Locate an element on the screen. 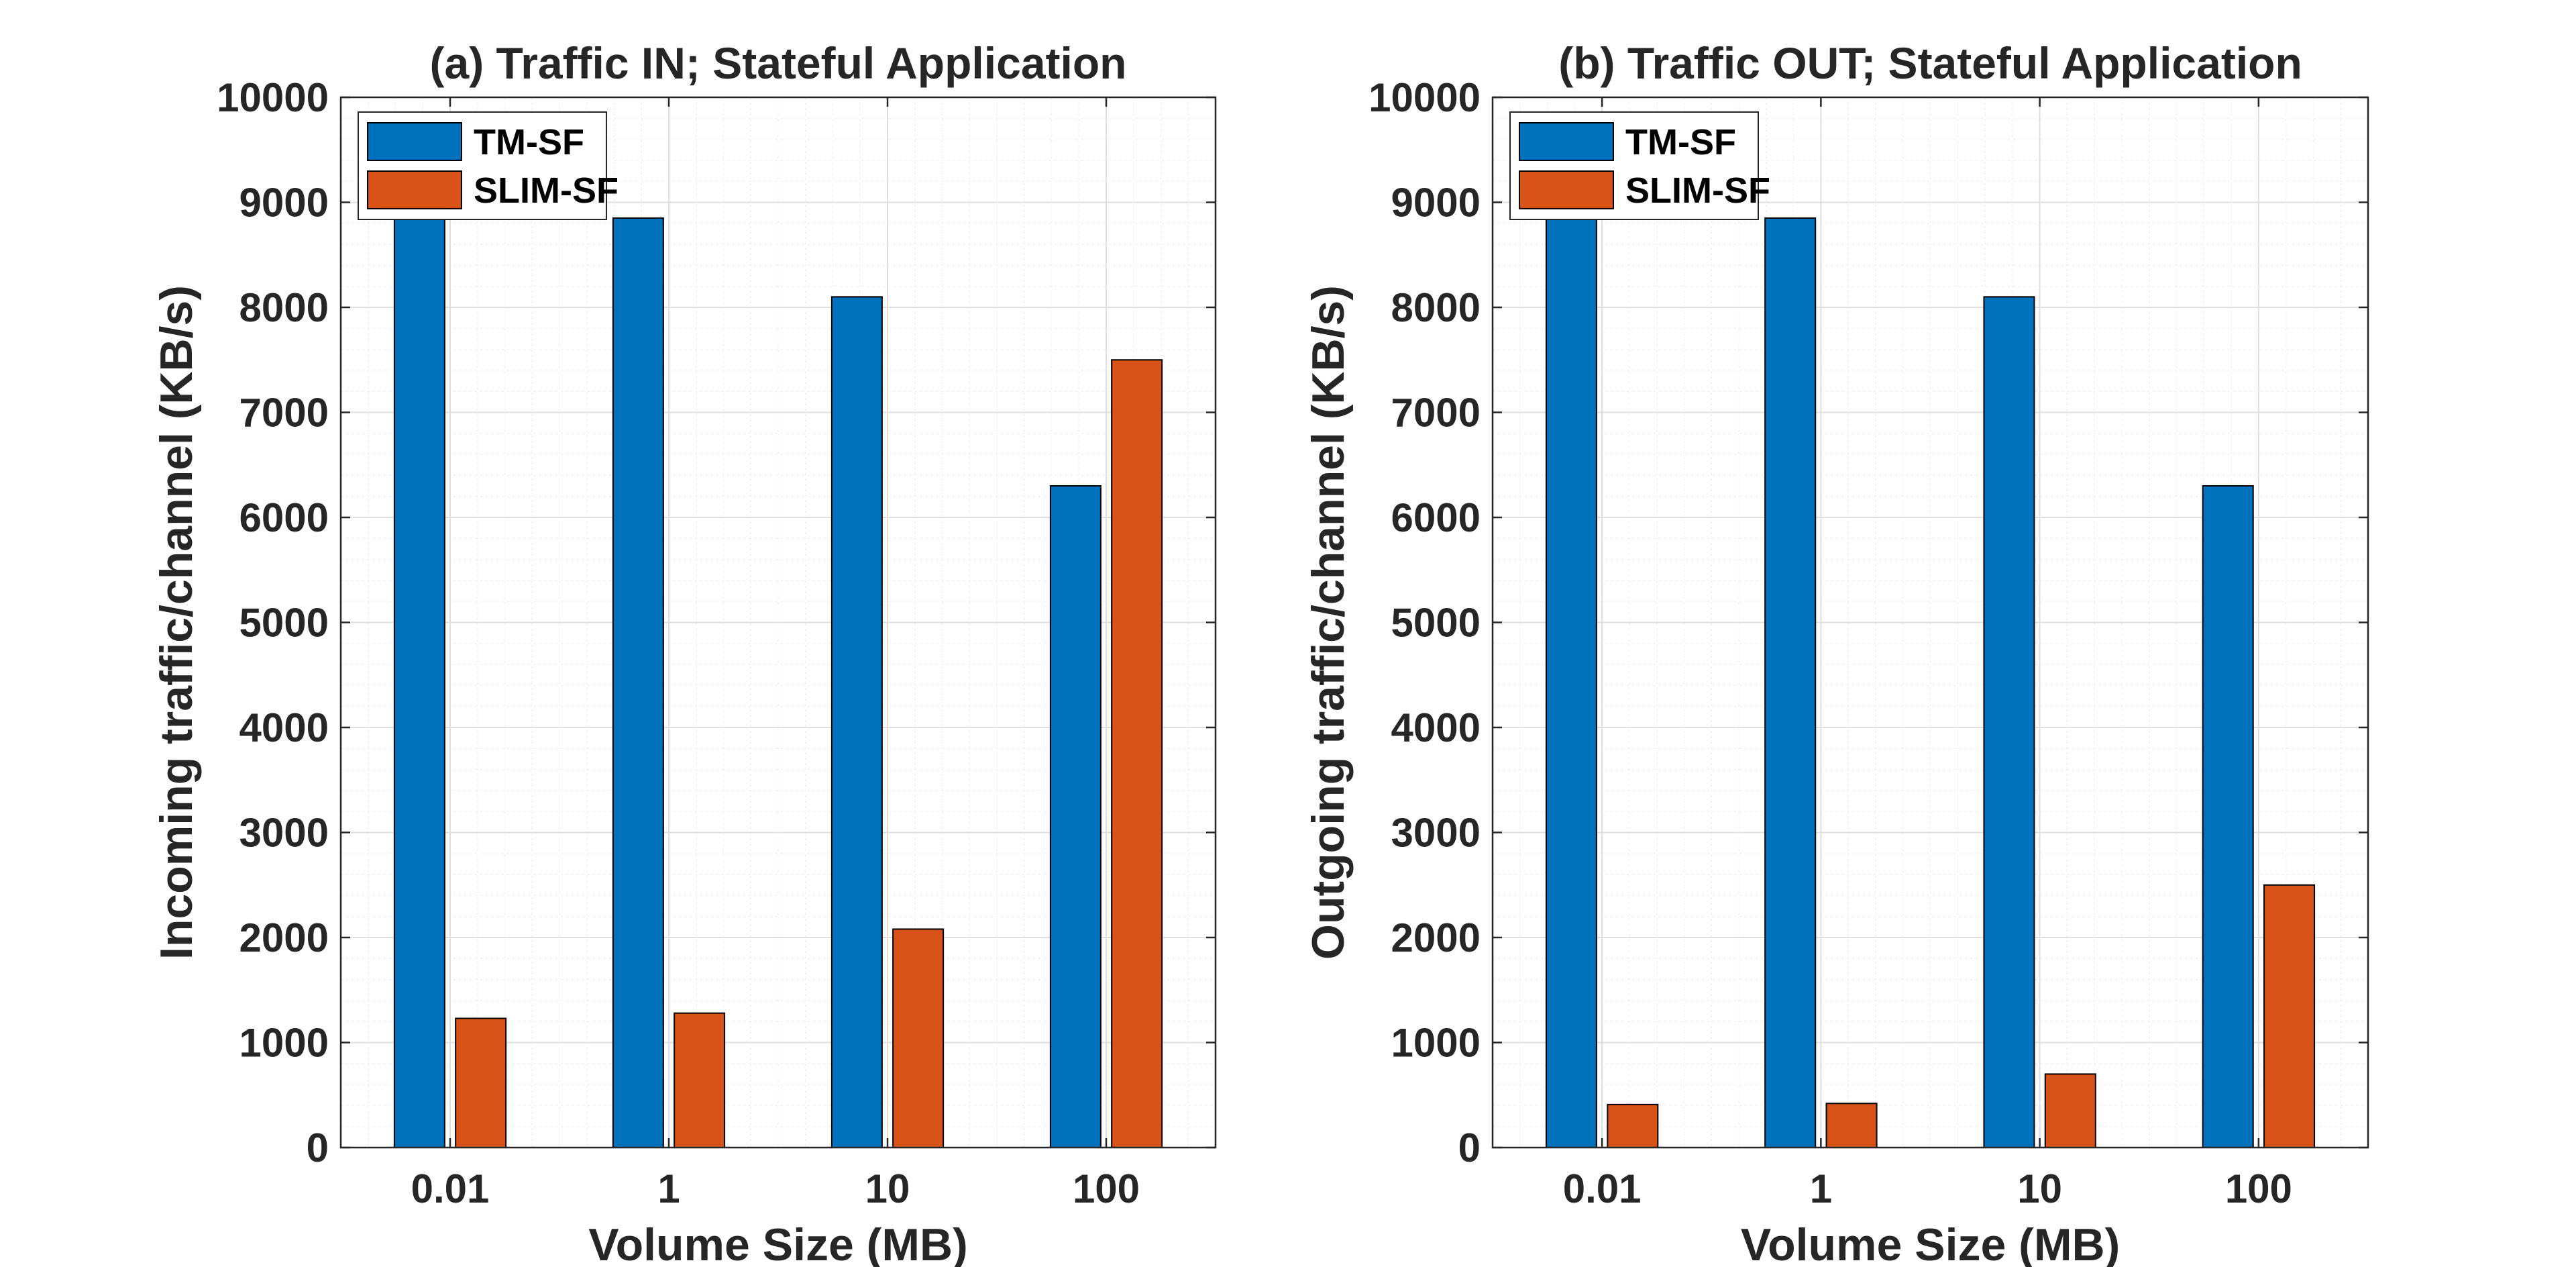 The width and height of the screenshot is (2576, 1267). chart-title: (a) Traffic IN; Stateful Application is located at coordinates (778, 63).